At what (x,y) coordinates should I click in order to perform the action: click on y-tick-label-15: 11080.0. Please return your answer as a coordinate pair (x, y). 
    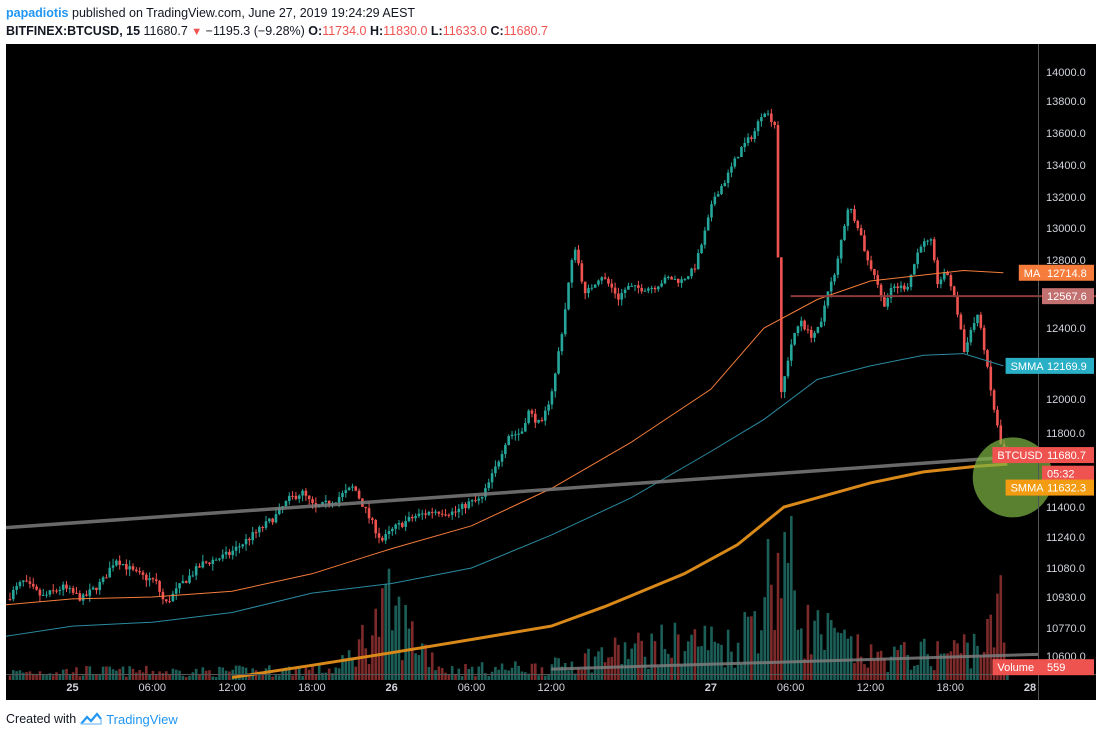
    Looking at the image, I should click on (1065, 569).